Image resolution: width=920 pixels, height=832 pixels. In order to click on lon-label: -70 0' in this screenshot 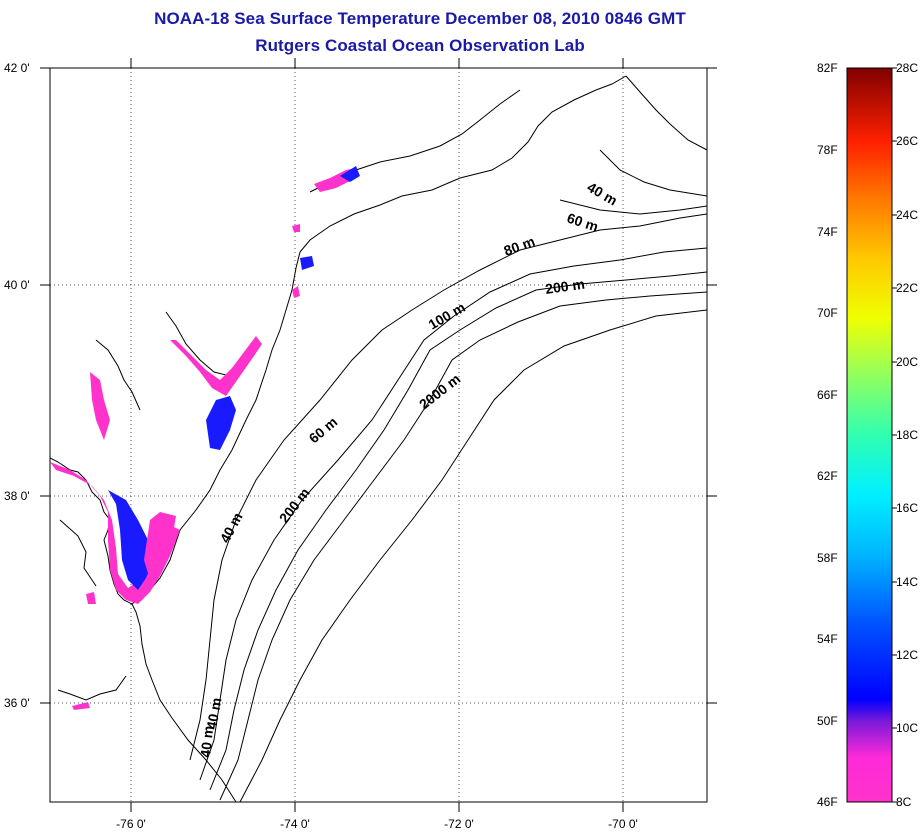, I will do `click(623, 824)`.